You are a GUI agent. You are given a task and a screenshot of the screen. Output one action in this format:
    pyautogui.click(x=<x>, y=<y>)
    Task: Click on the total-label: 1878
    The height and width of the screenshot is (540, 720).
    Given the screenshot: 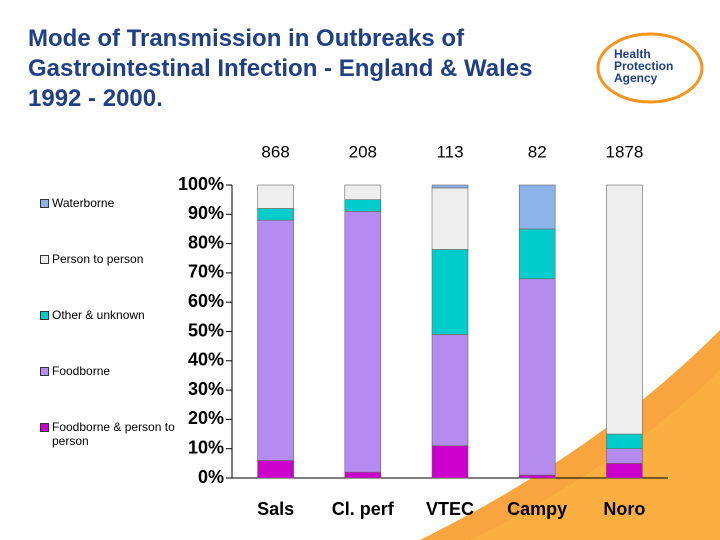 What is the action you would take?
    pyautogui.click(x=624, y=151)
    